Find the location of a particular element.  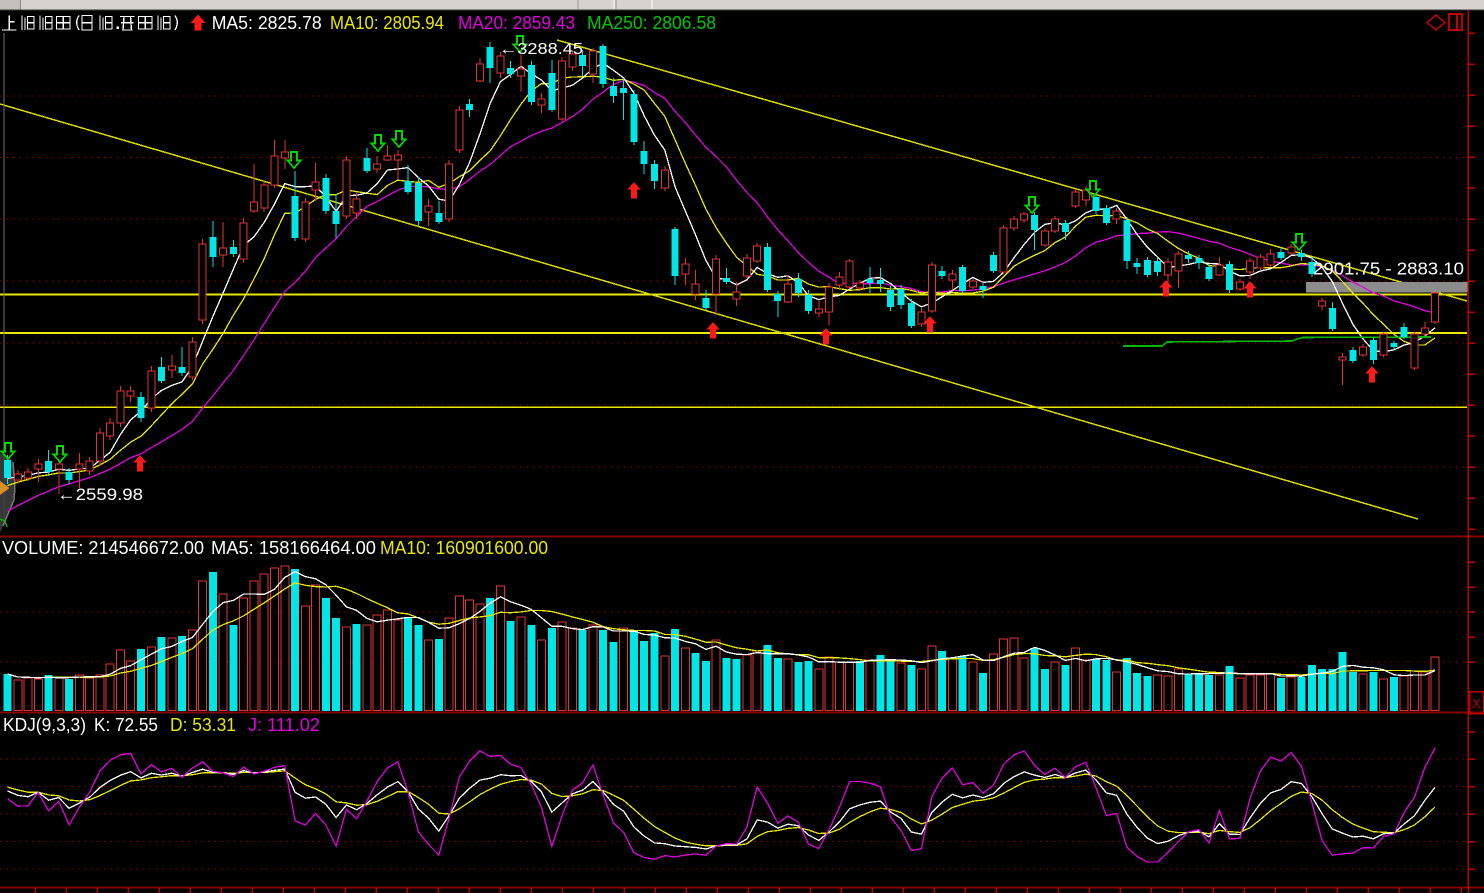

svg-text: MA5: 2825.78 is located at coordinates (267, 23).